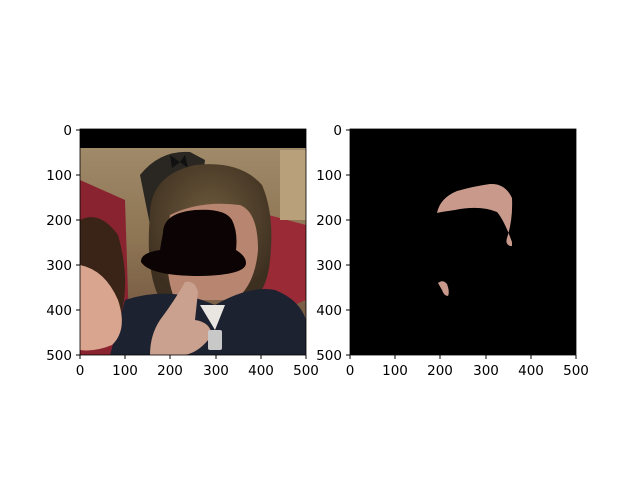  Describe the element at coordinates (101, 308) in the screenshot. I see `woman-face` at that location.